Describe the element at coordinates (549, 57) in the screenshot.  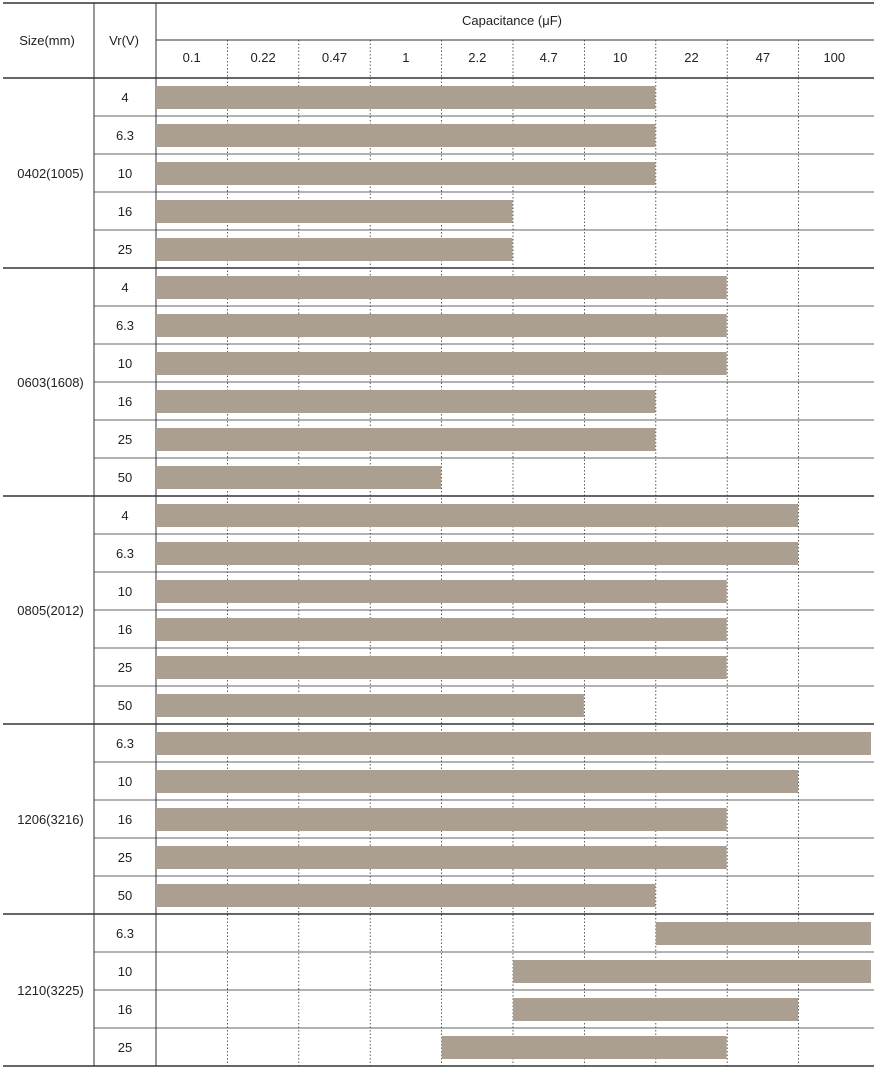
I see `tick-label: 4.7` at that location.